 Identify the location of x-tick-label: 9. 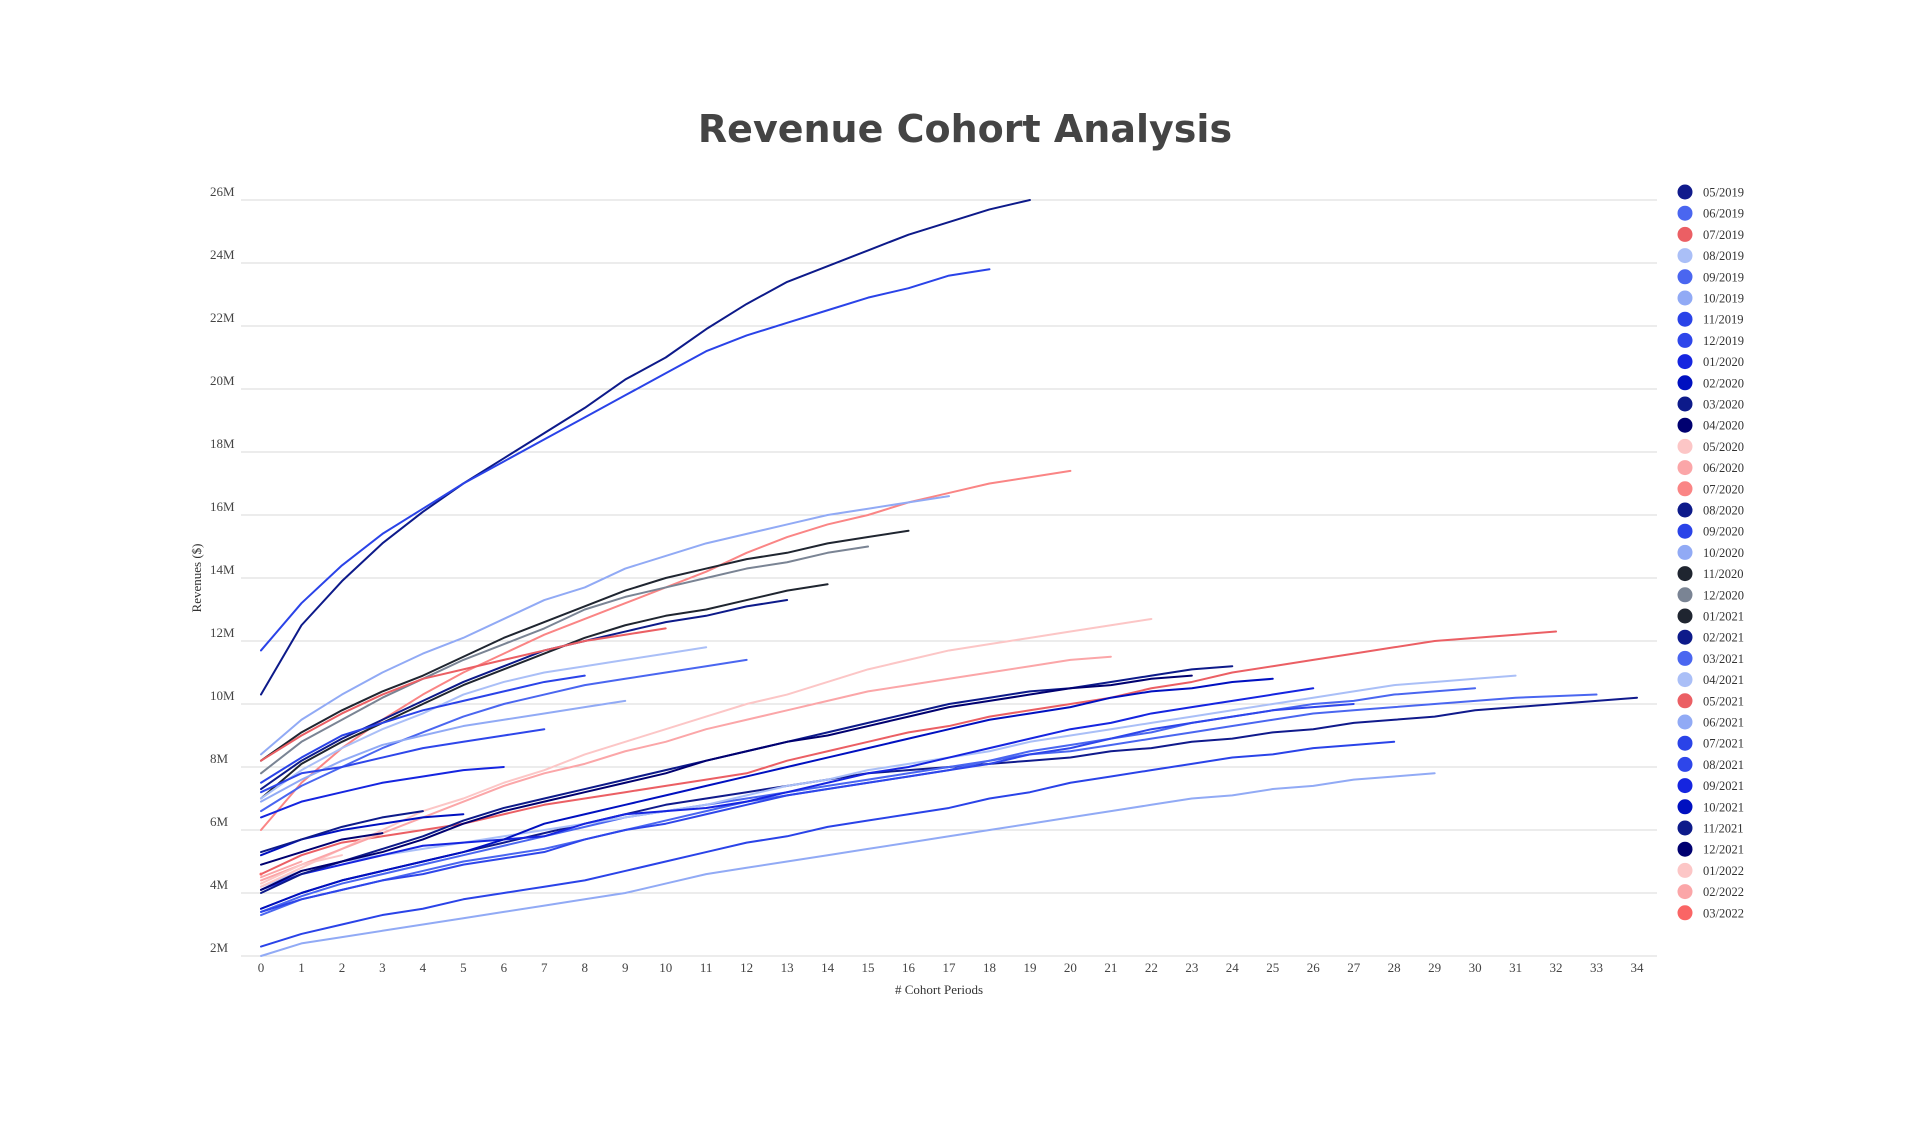
(625, 967).